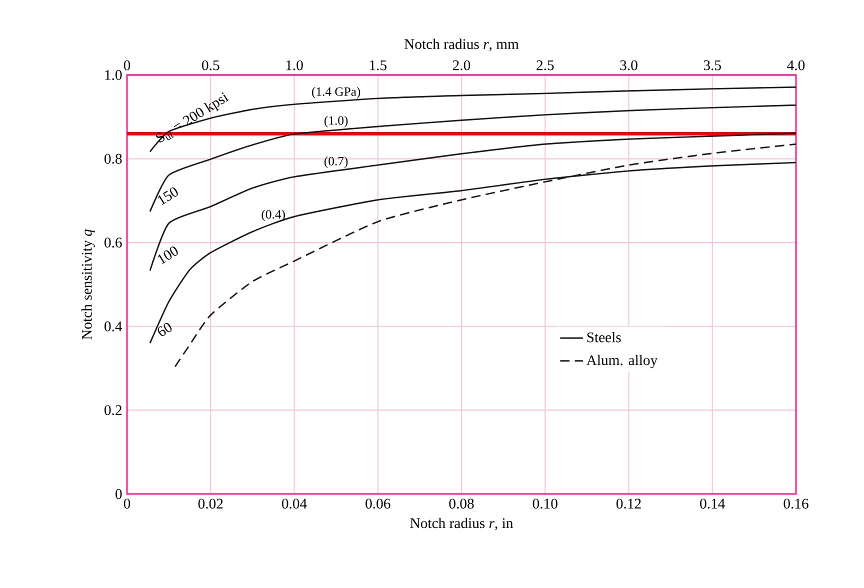 Image resolution: width=864 pixels, height=588 pixels. Describe the element at coordinates (168, 196) in the screenshot. I see `text: 150` at that location.